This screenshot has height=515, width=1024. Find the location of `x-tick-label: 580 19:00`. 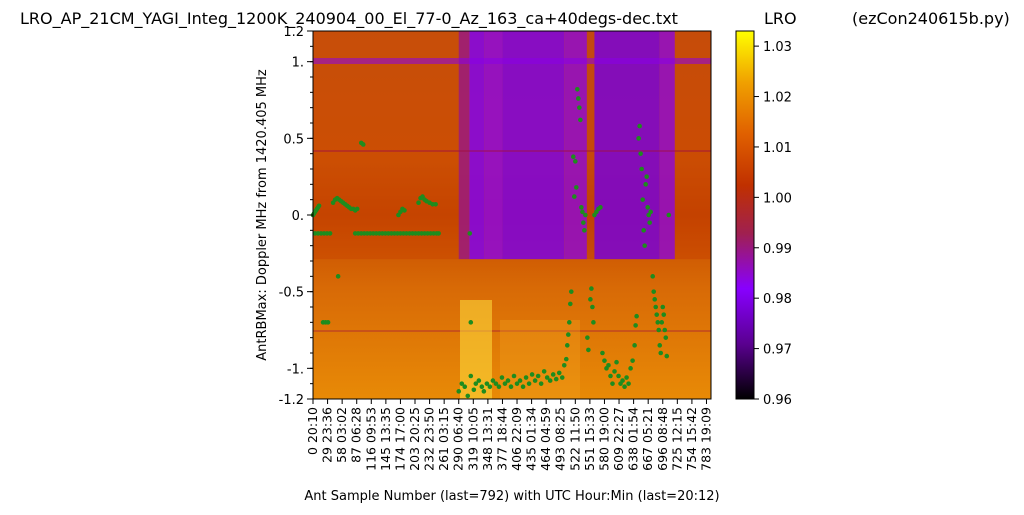

x-tick-label: 580 19:00 is located at coordinates (603, 439).